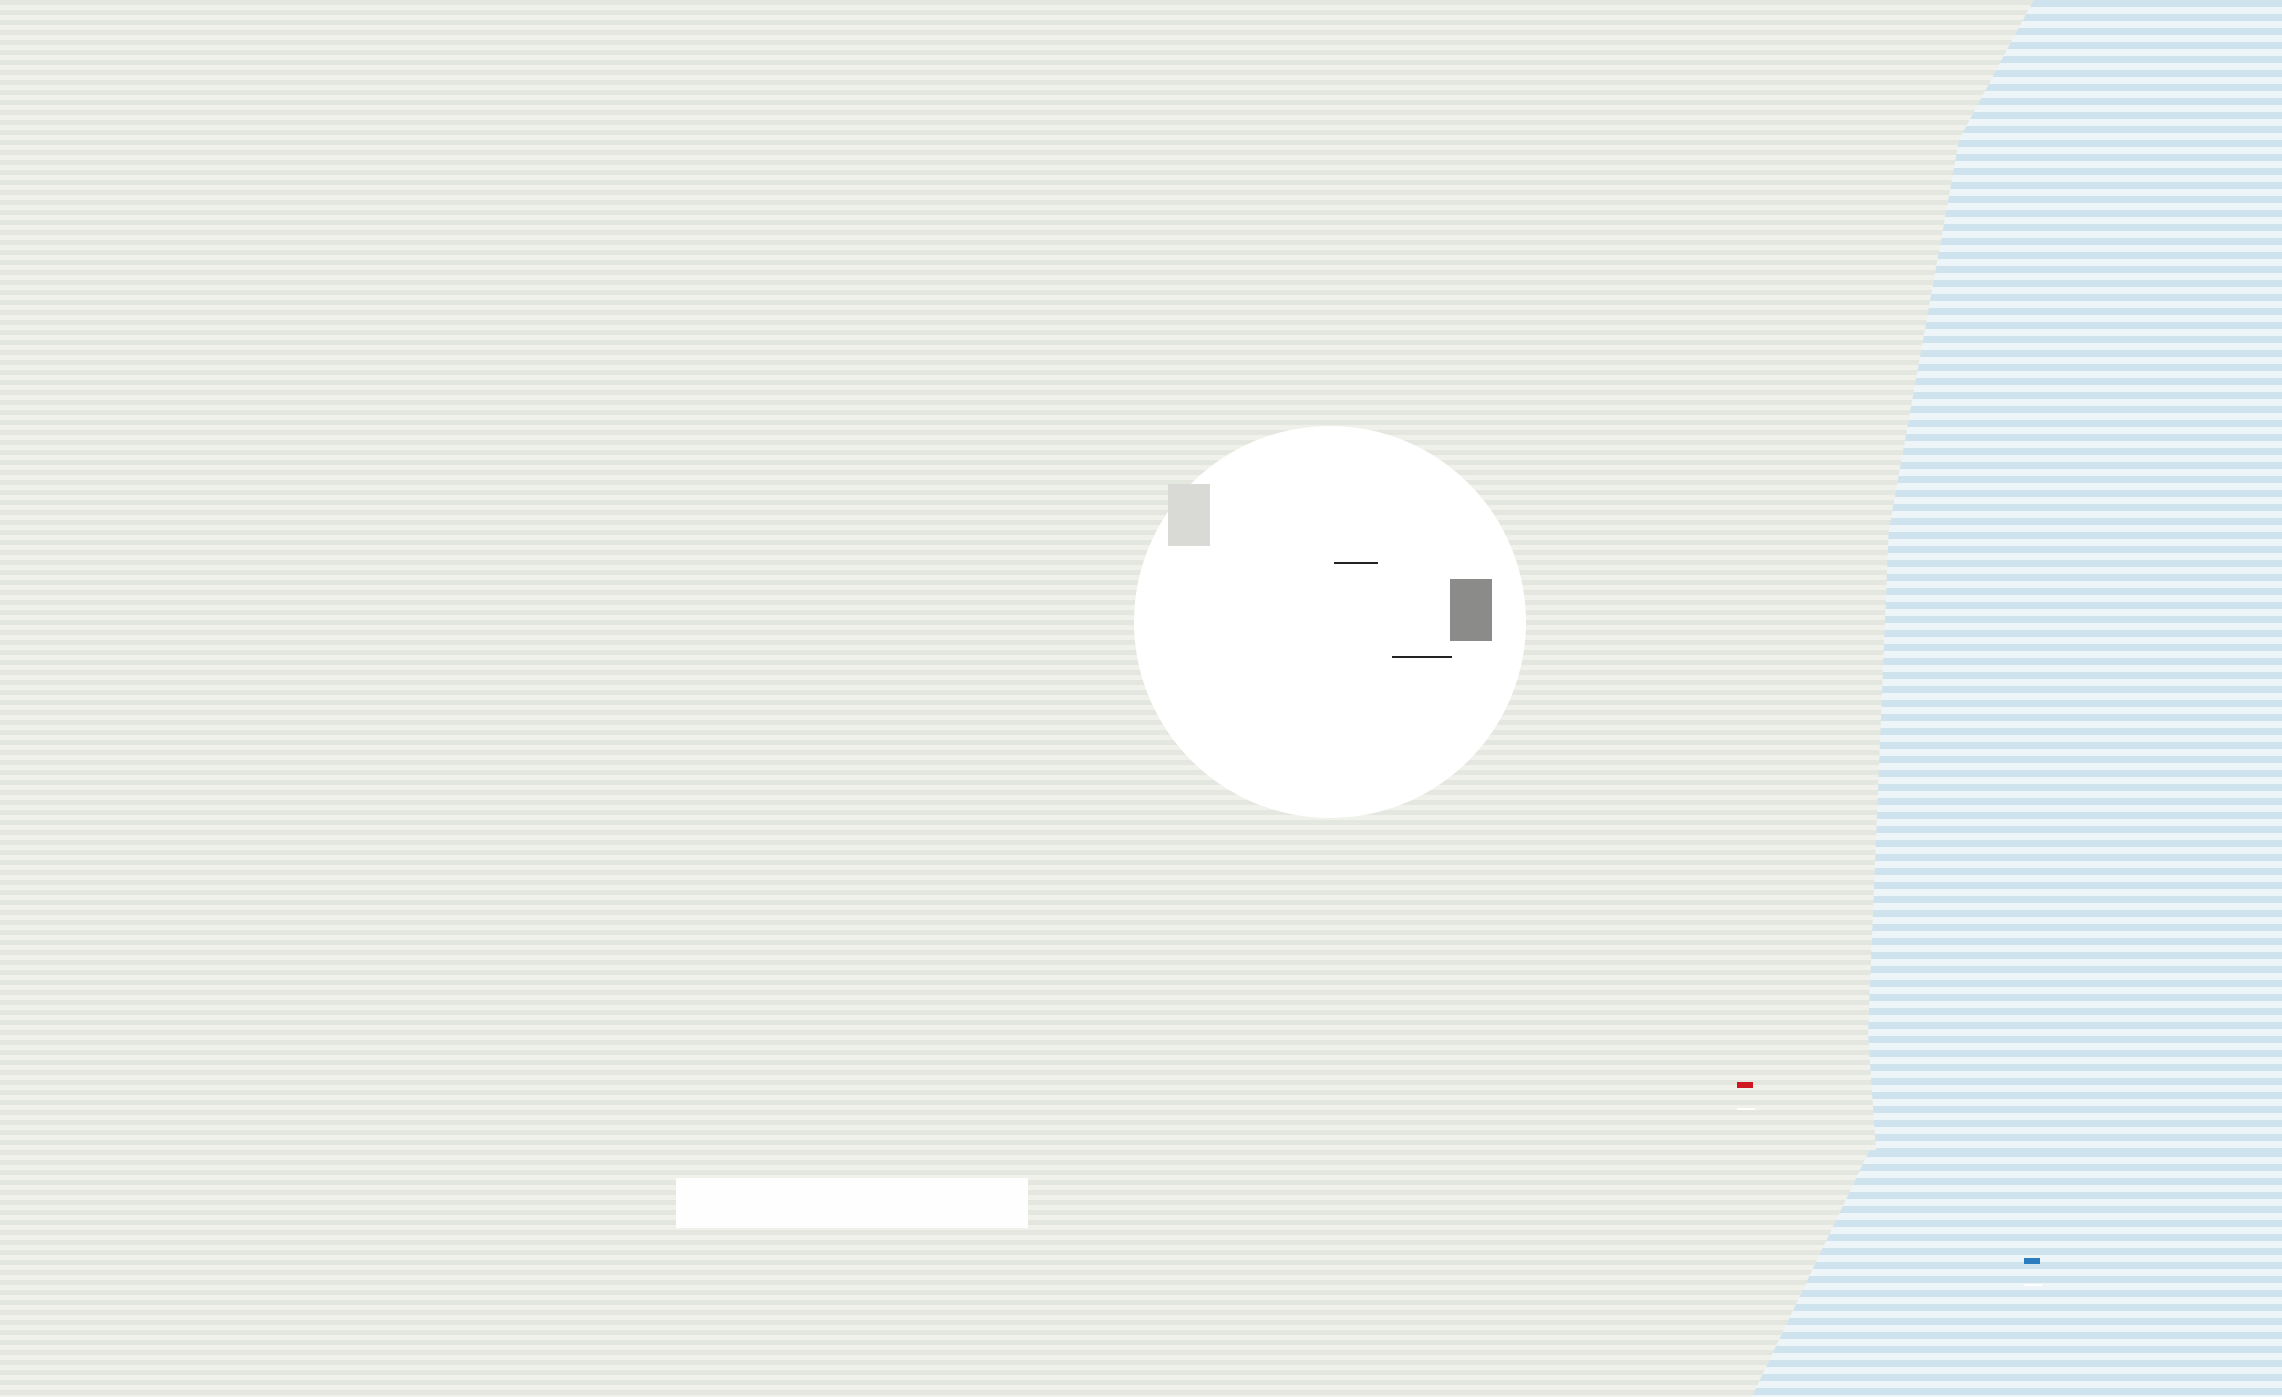 This screenshot has width=2282, height=1397. I want to click on demand-grows-box, so click(852, 1203).